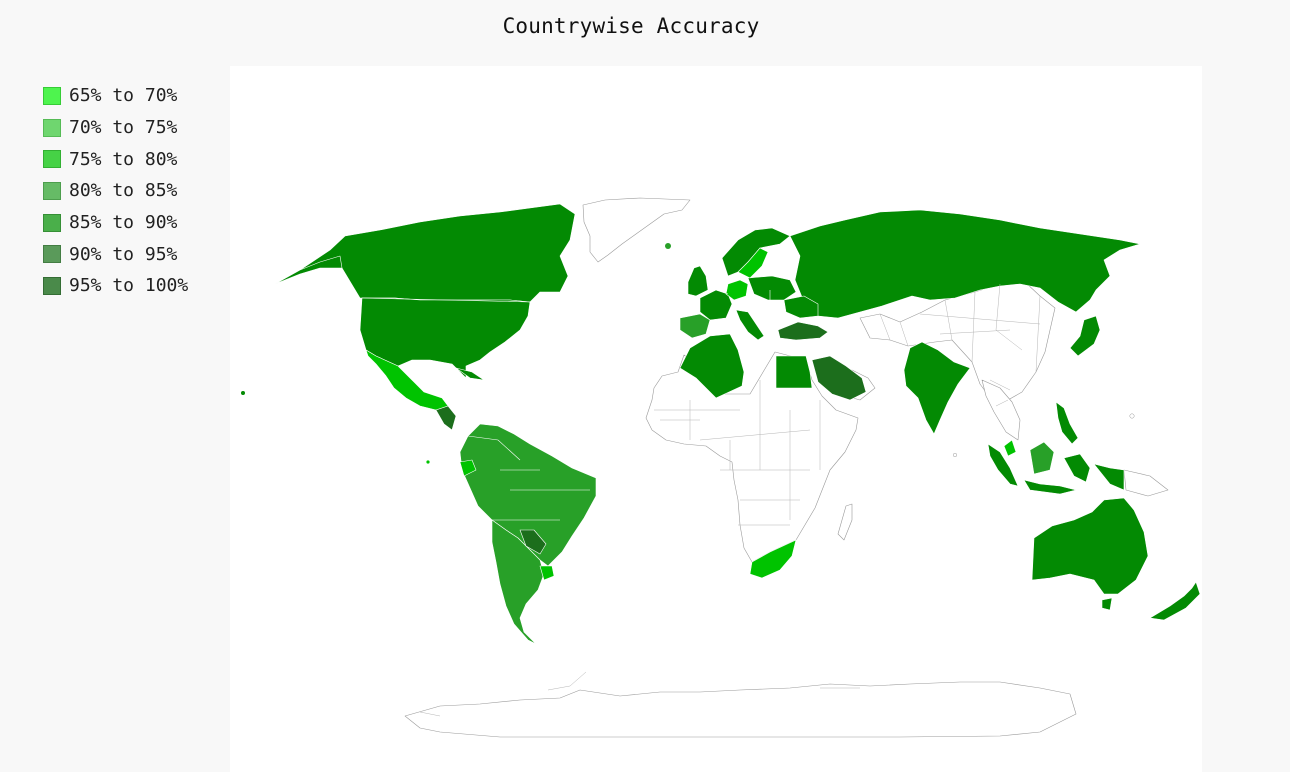 Image resolution: width=1290 pixels, height=772 pixels. I want to click on legend-label: 90% to 95%, so click(123, 254).